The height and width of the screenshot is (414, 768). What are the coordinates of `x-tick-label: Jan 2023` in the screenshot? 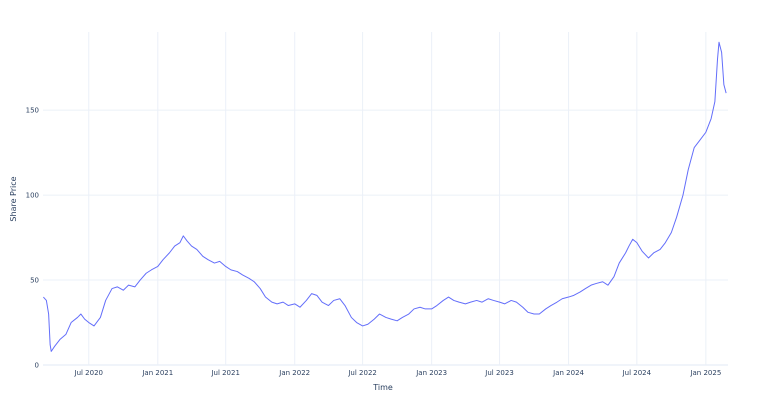 It's located at (431, 373).